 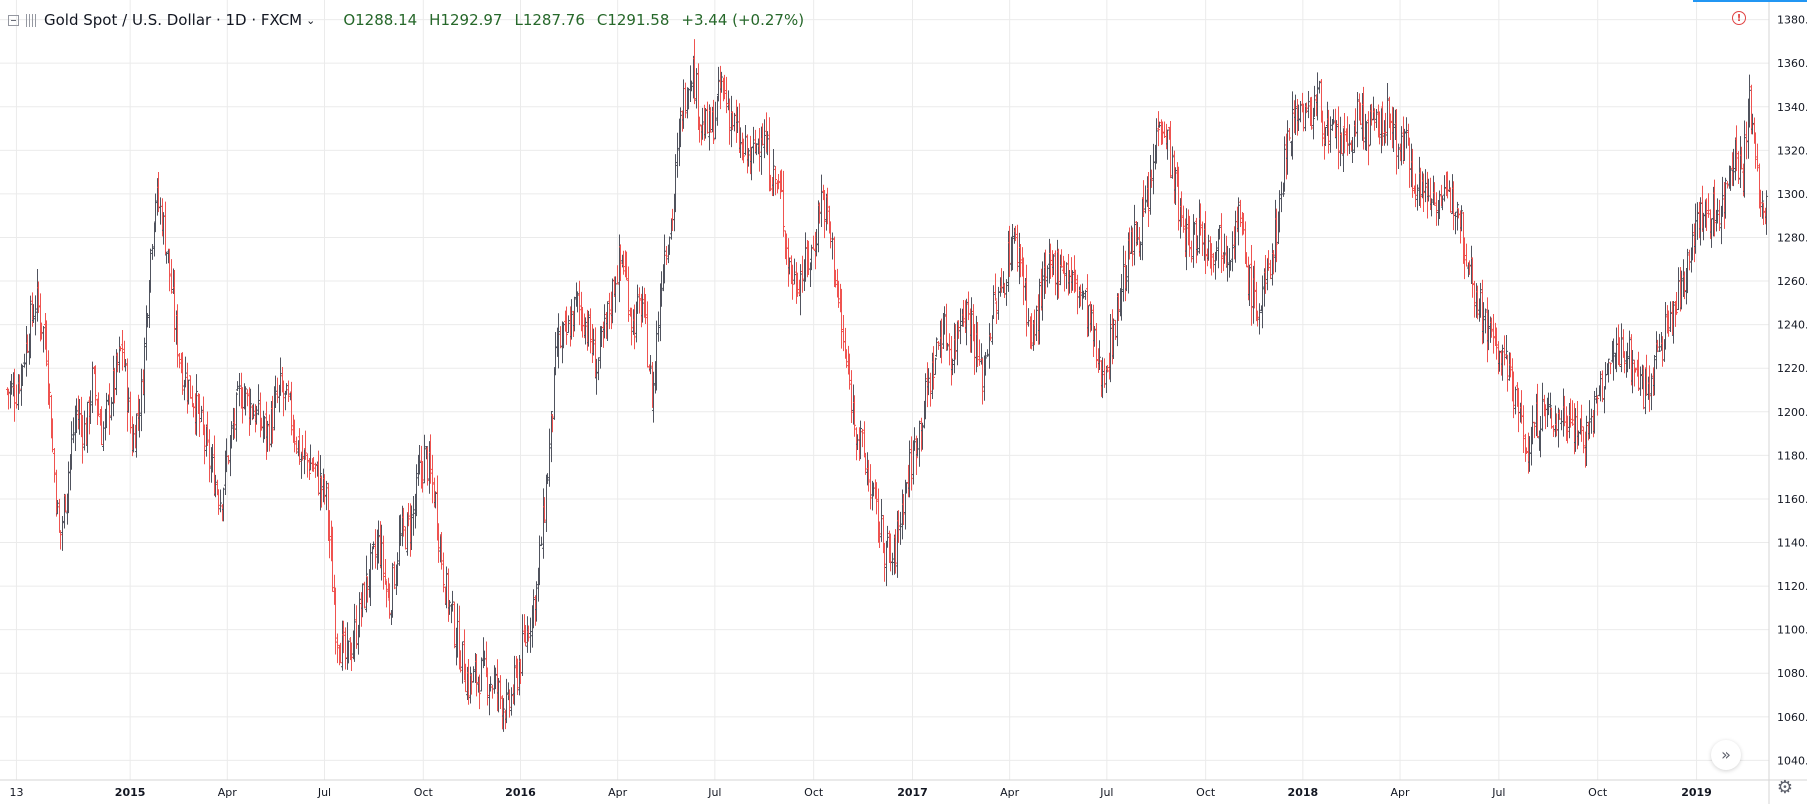 I want to click on price-tick-label: 1360.00, so click(x=1792, y=63).